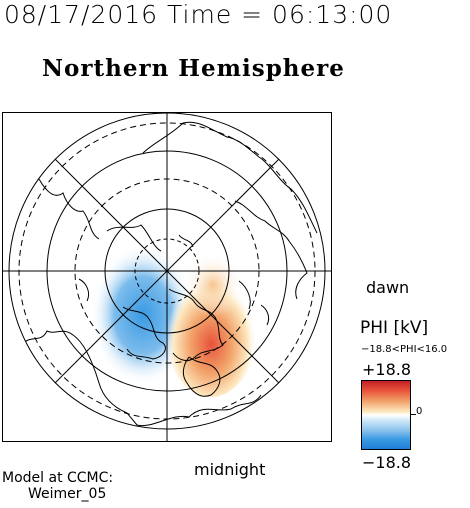 Image resolution: width=470 pixels, height=508 pixels. I want to click on header-datetime: 08/17/2016 Time = 06:13:00, so click(198, 14).